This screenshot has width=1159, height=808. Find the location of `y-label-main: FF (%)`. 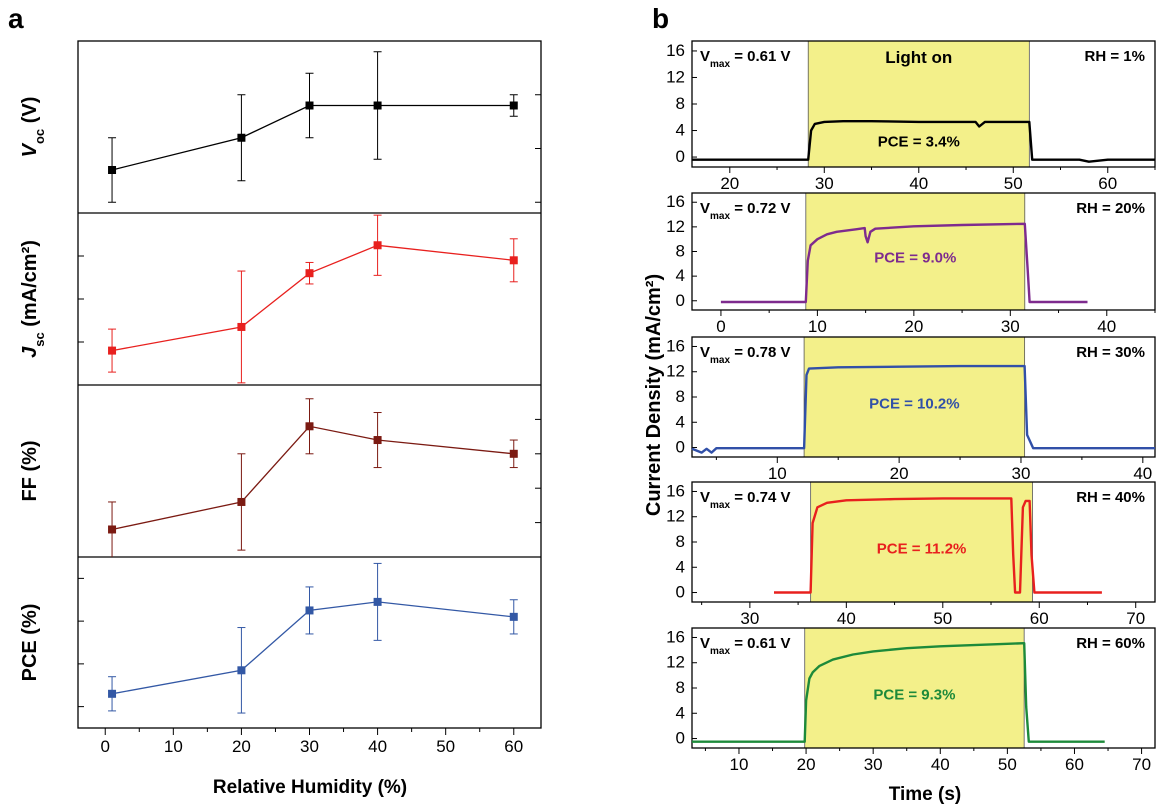

y-label-main: FF (%) is located at coordinates (30, 470).